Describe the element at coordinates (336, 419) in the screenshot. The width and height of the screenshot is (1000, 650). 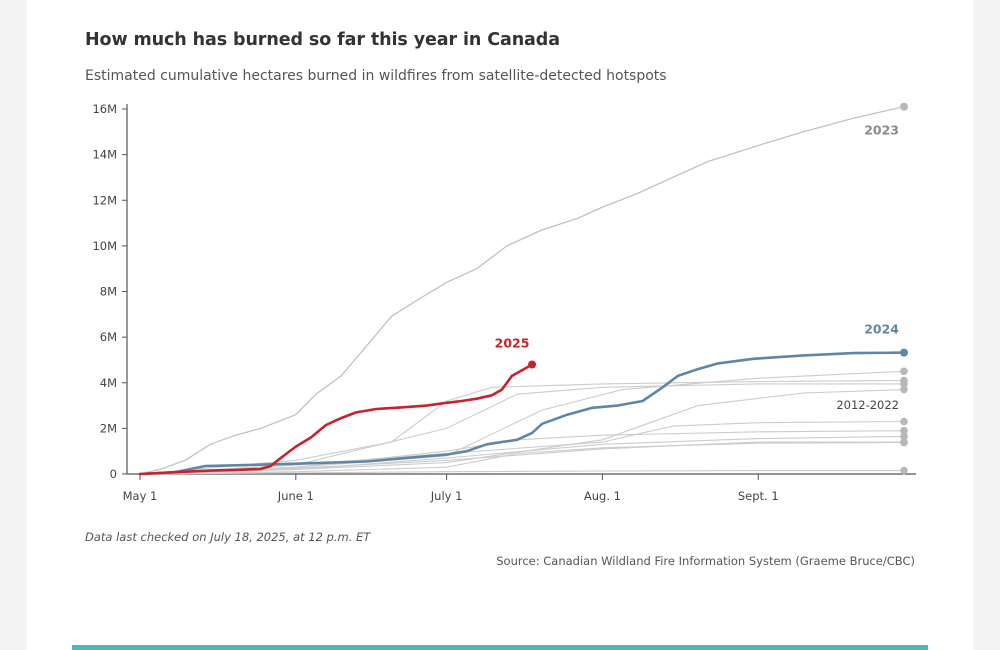
I see `series-line-2025` at that location.